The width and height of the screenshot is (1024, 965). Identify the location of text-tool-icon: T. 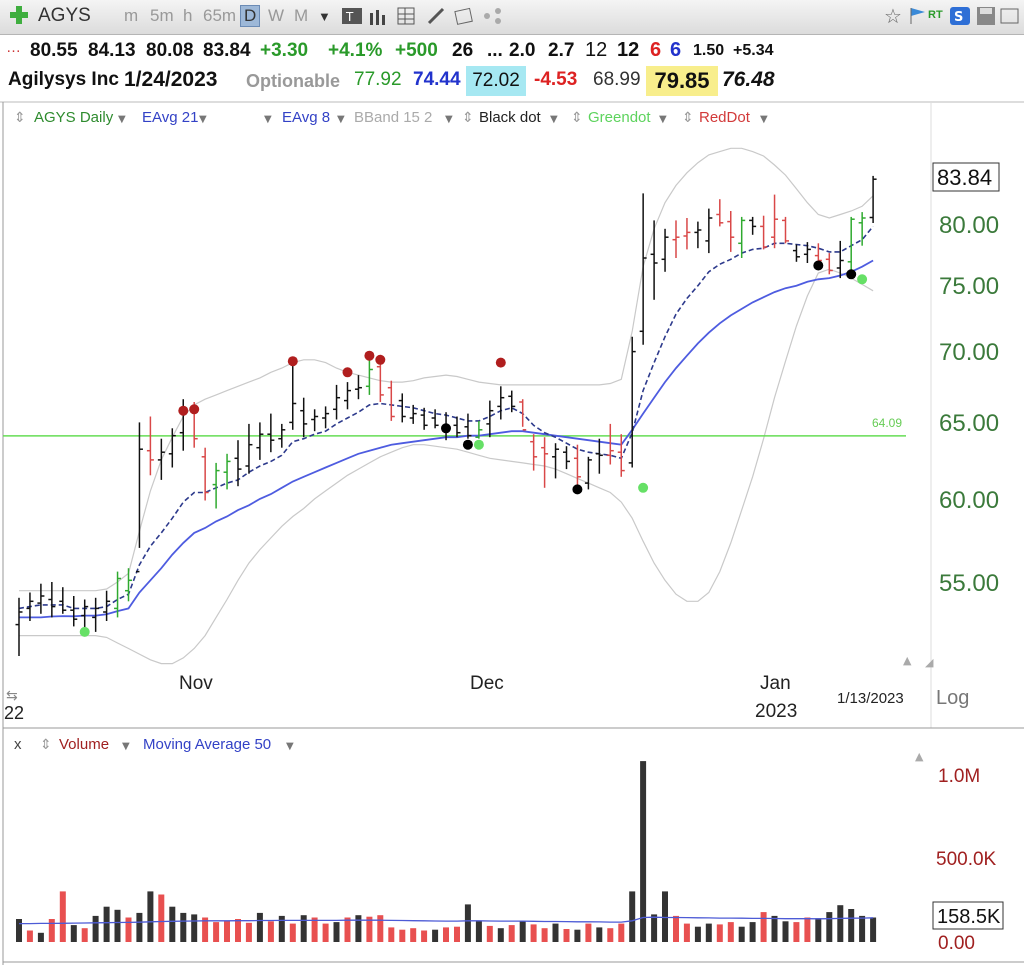
(352, 18).